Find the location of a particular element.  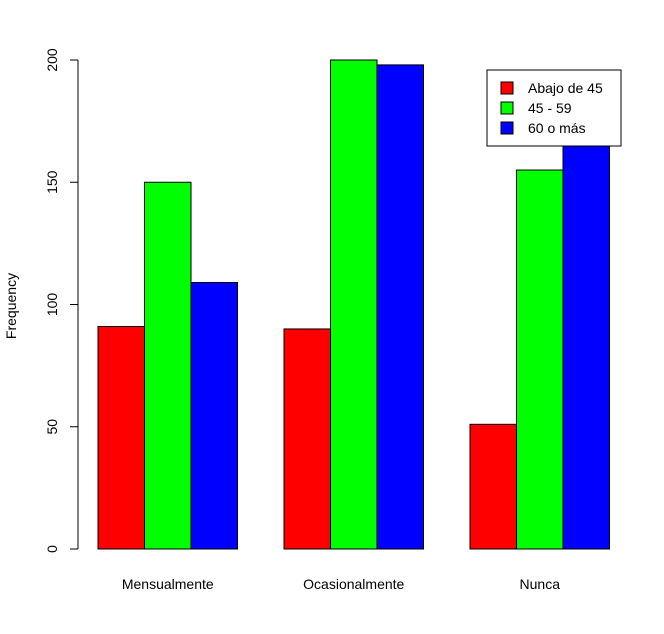

y-tick-label: 0 is located at coordinates (52, 549).